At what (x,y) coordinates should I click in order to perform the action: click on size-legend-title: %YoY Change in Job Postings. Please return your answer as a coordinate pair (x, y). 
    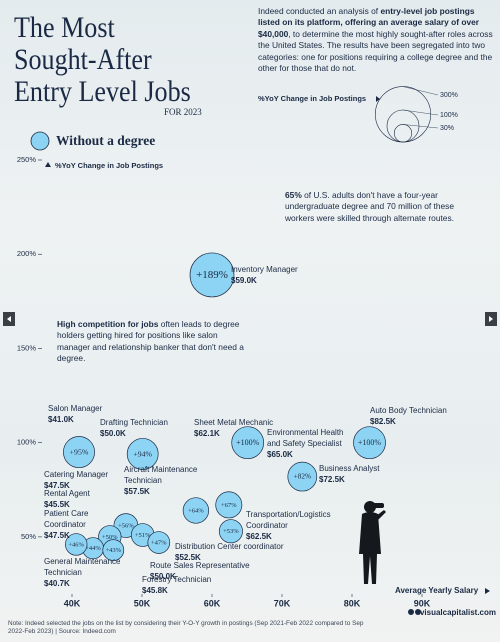
    Looking at the image, I should click on (312, 98).